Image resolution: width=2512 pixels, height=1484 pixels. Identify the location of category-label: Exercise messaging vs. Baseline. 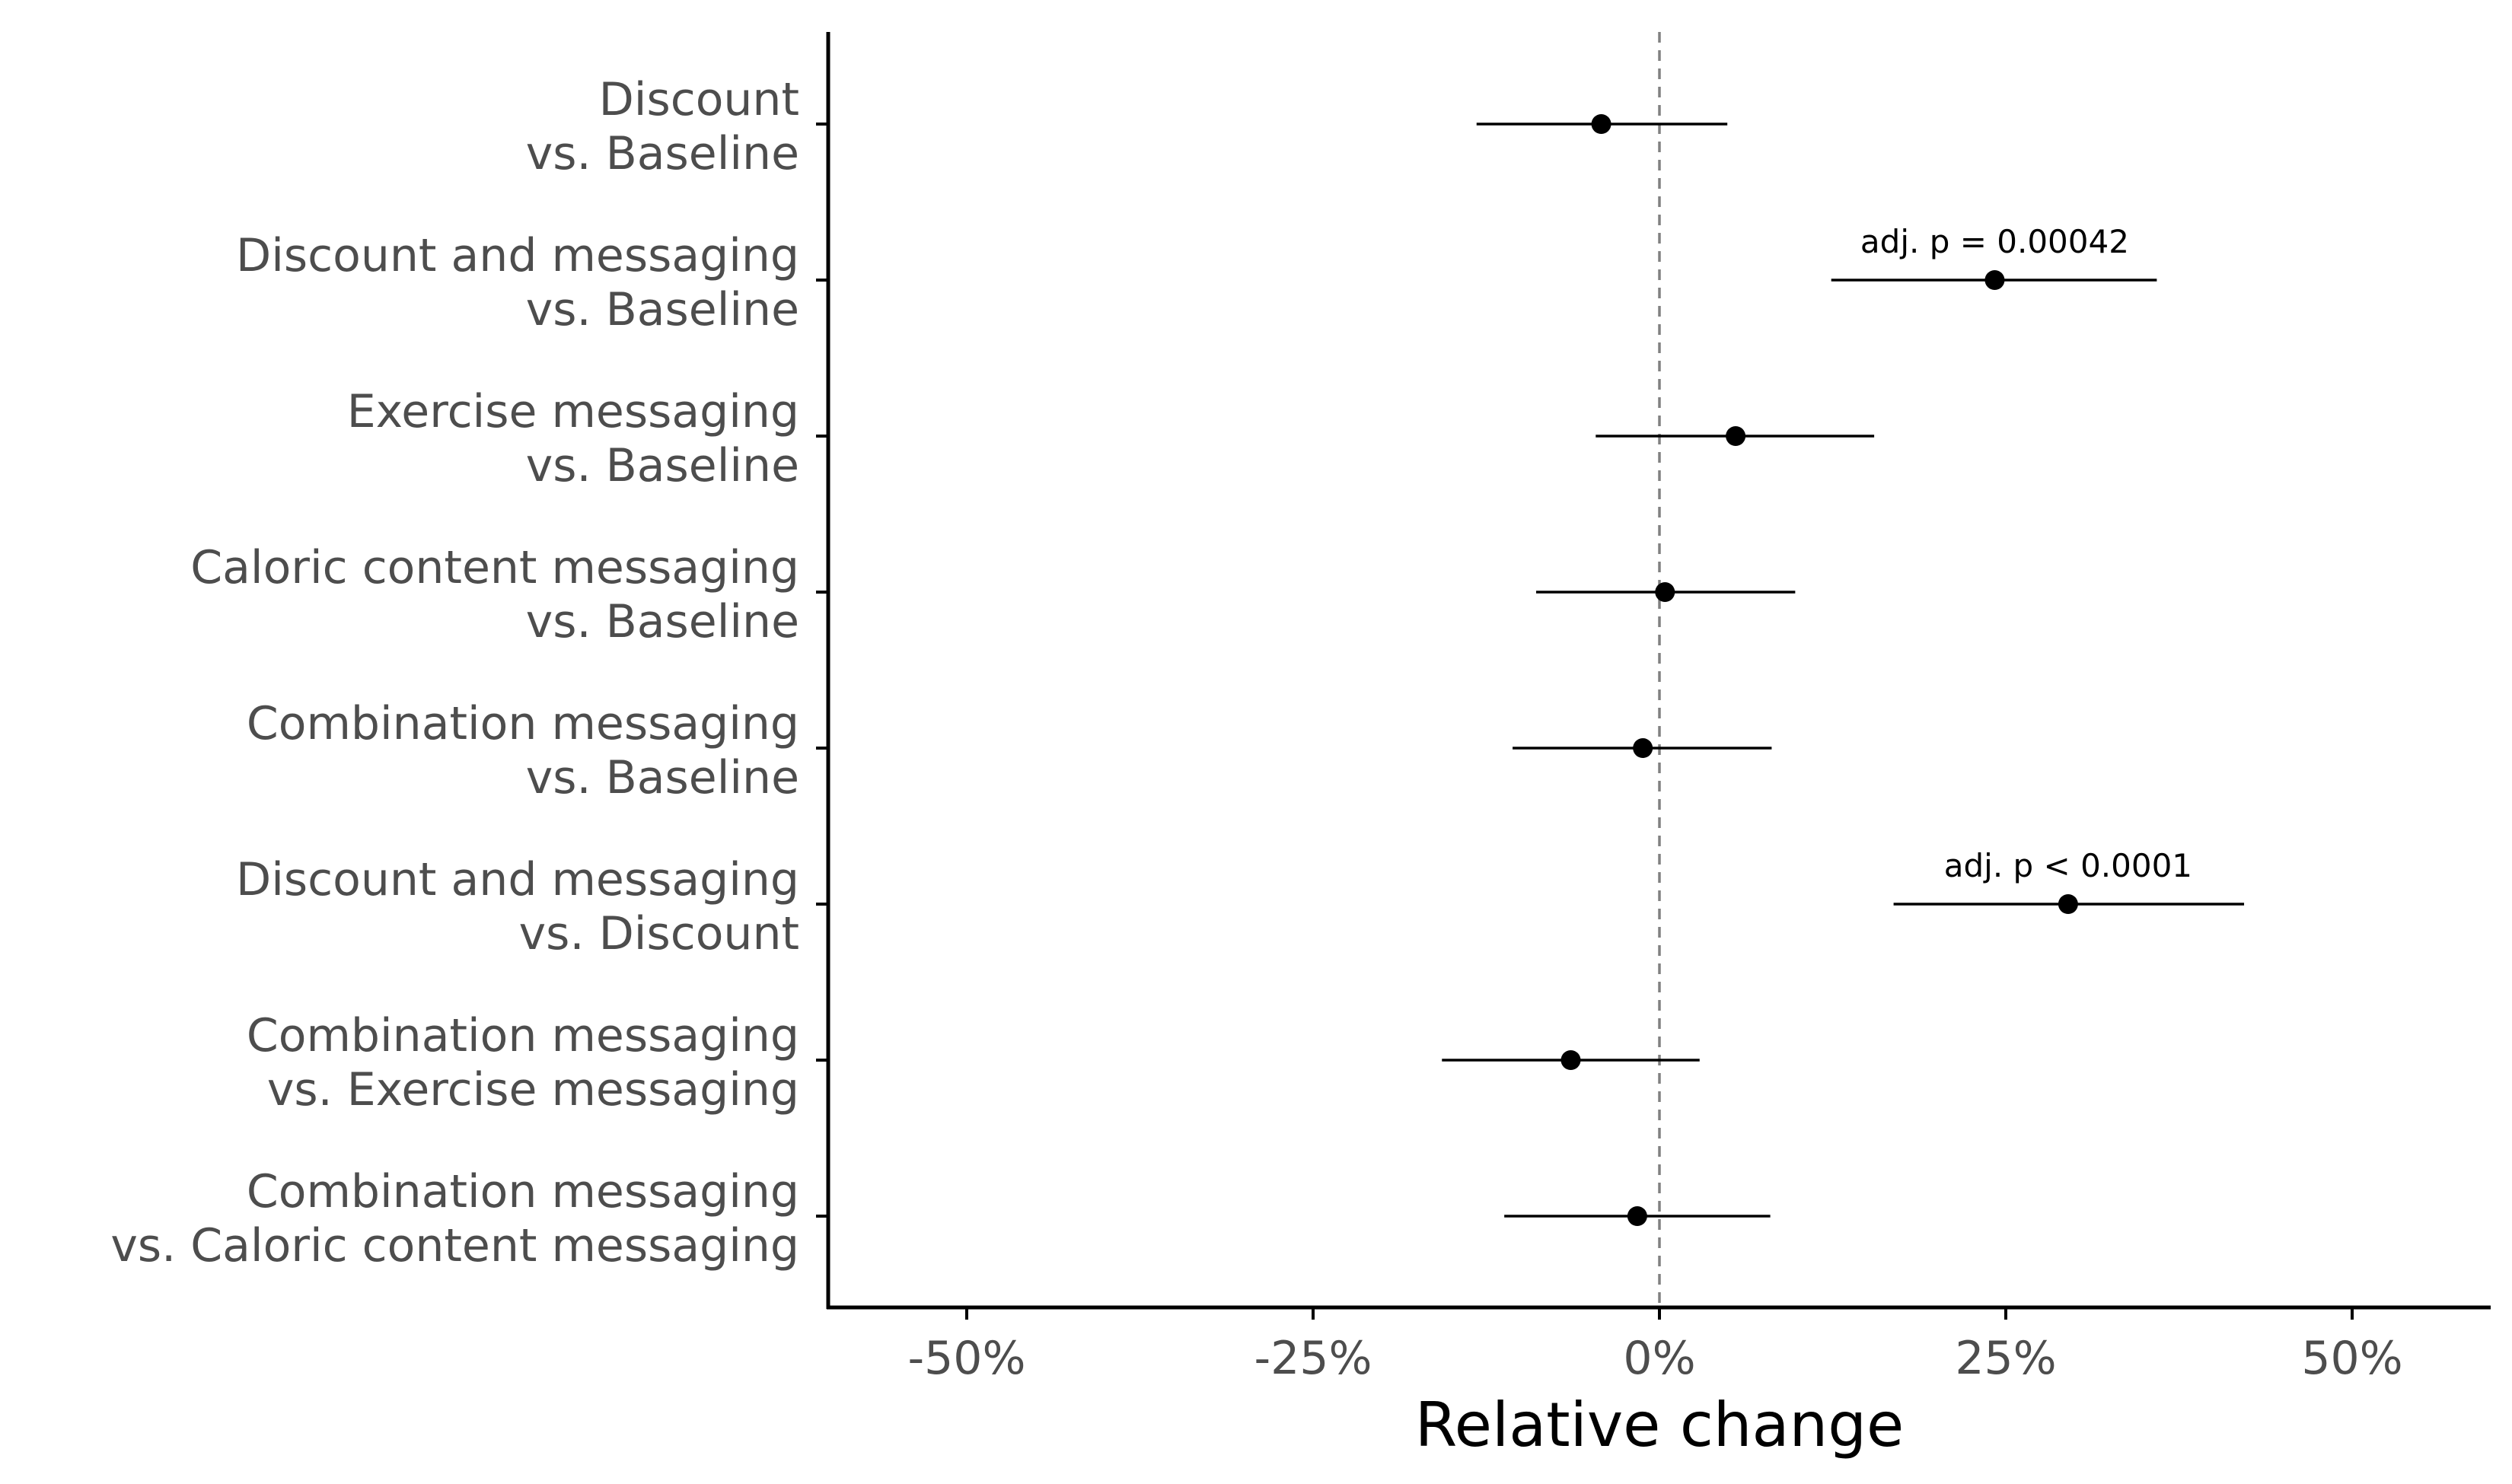
(573, 439).